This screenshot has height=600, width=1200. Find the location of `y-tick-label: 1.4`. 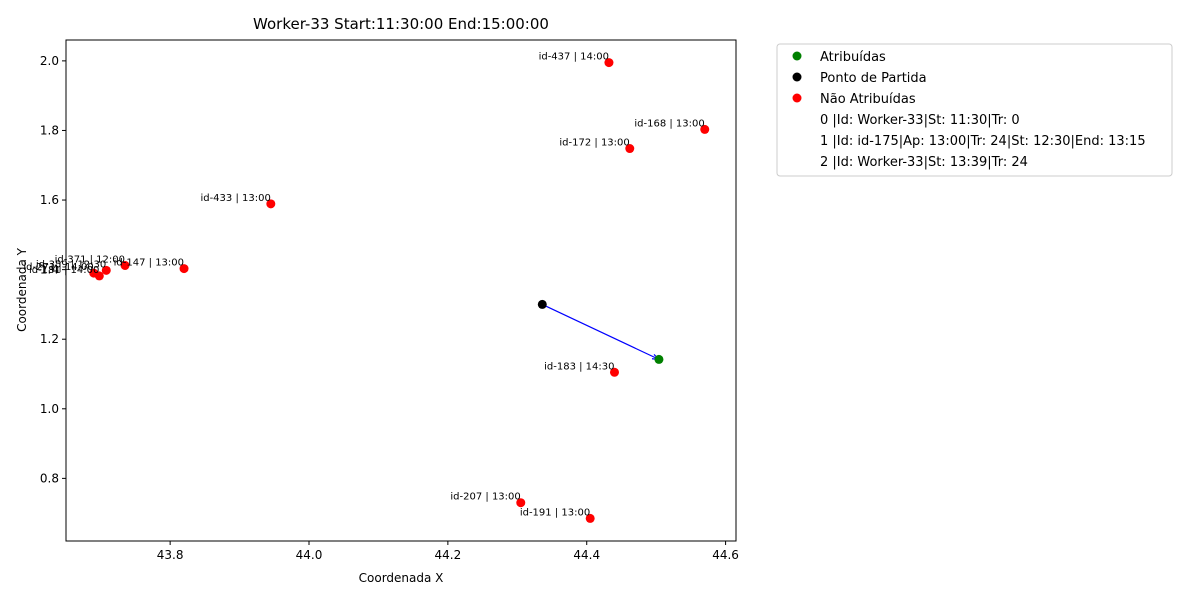

y-tick-label: 1.4 is located at coordinates (49, 270).